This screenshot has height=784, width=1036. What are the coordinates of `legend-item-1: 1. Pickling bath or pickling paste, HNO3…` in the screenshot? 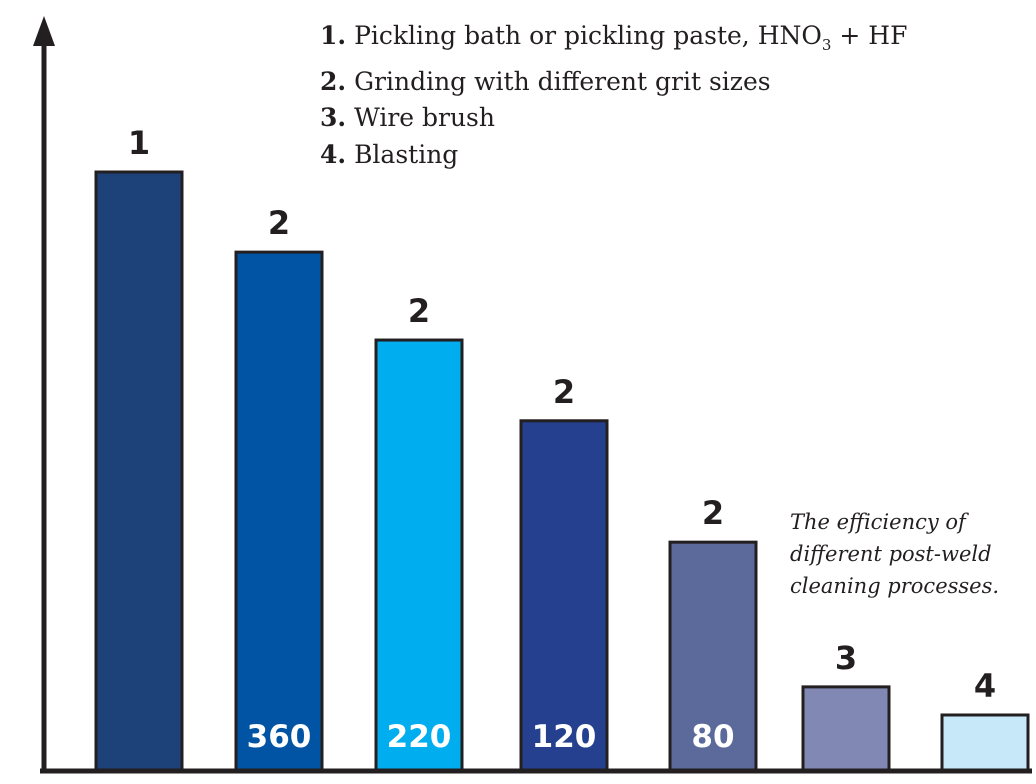 It's located at (614, 37).